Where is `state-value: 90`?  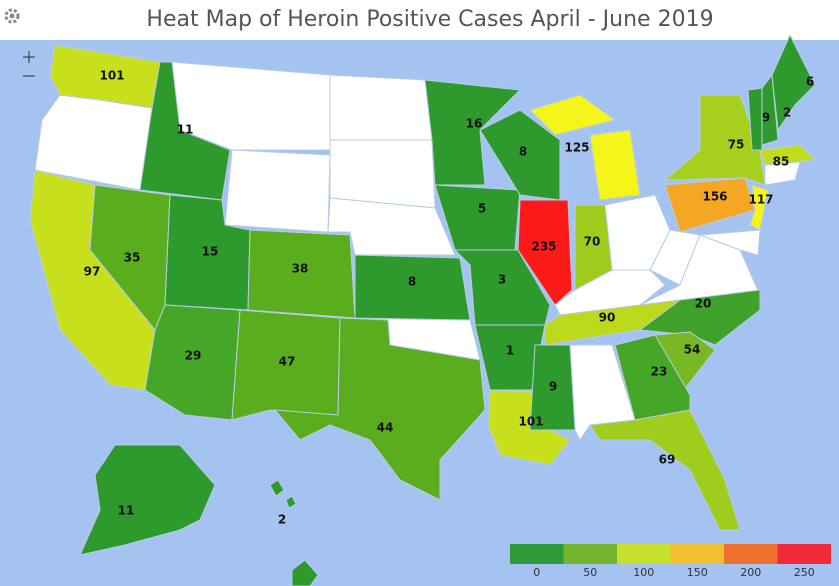
state-value: 90 is located at coordinates (607, 318).